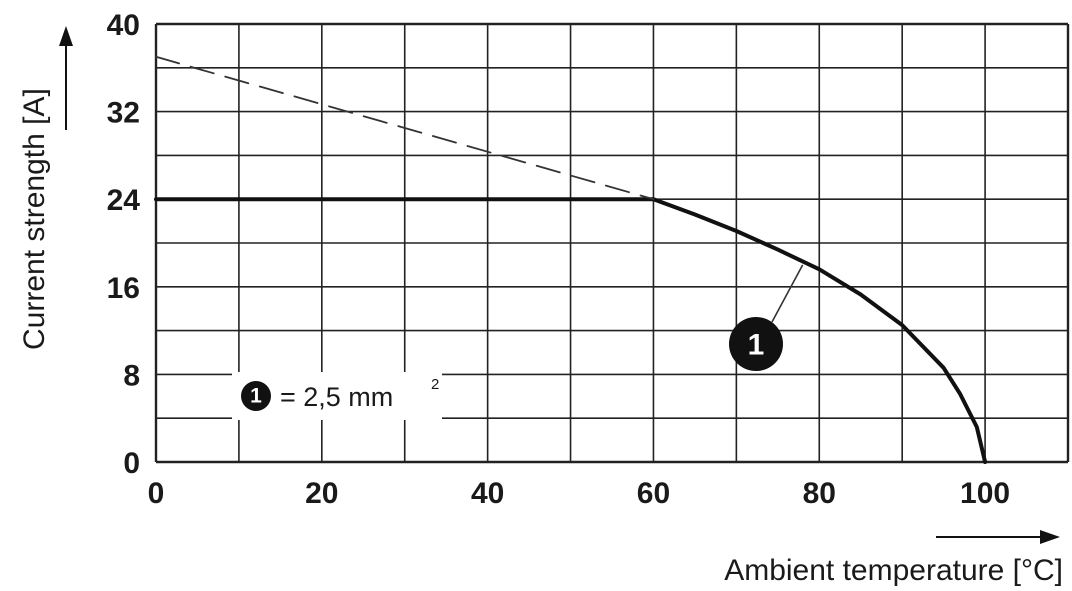 This screenshot has height=591, width=1072. I want to click on y-tick-label-40: 40, so click(123, 25).